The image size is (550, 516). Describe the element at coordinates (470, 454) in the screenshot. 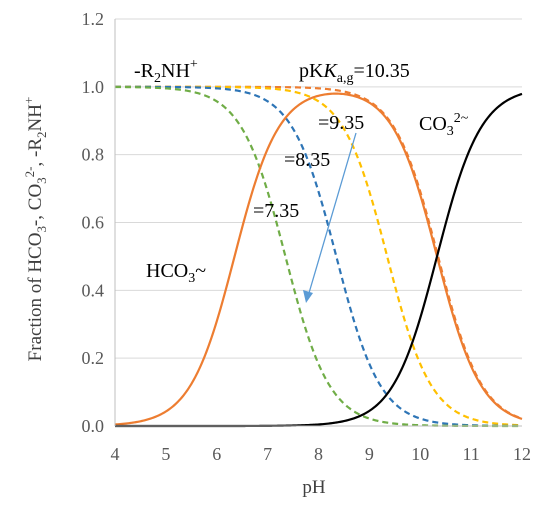

I see `x-tick-label: 11` at that location.